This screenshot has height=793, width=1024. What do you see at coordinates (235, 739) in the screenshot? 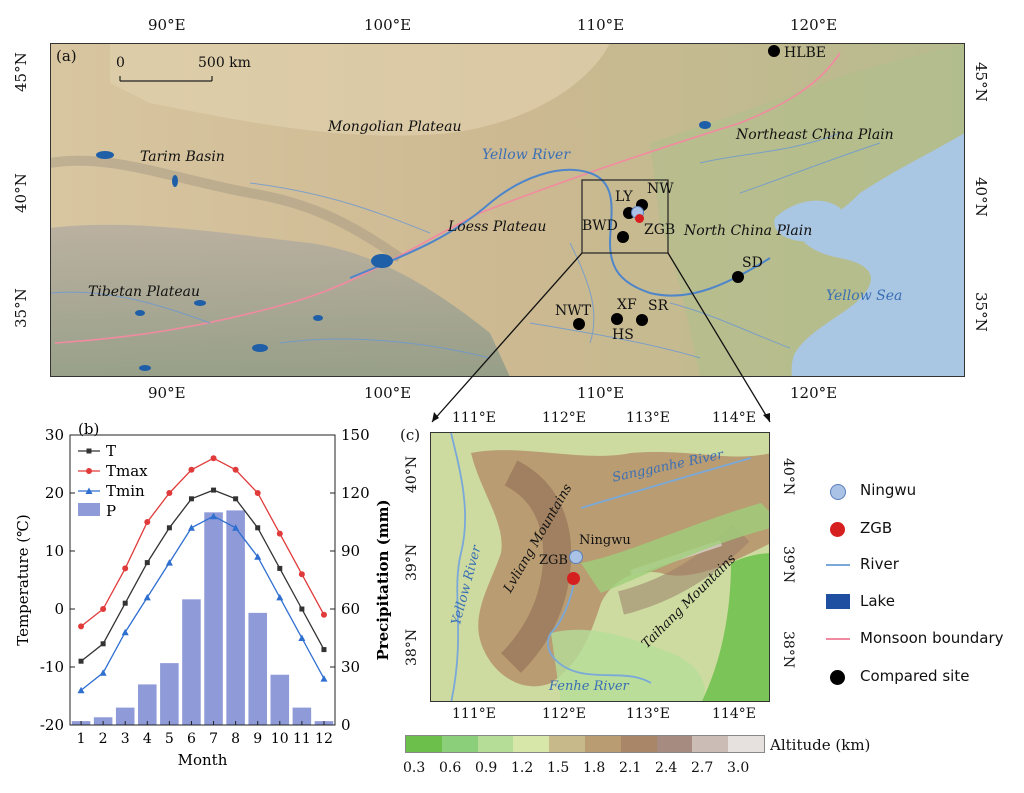
I see `x-tick-label: 8` at bounding box center [235, 739].